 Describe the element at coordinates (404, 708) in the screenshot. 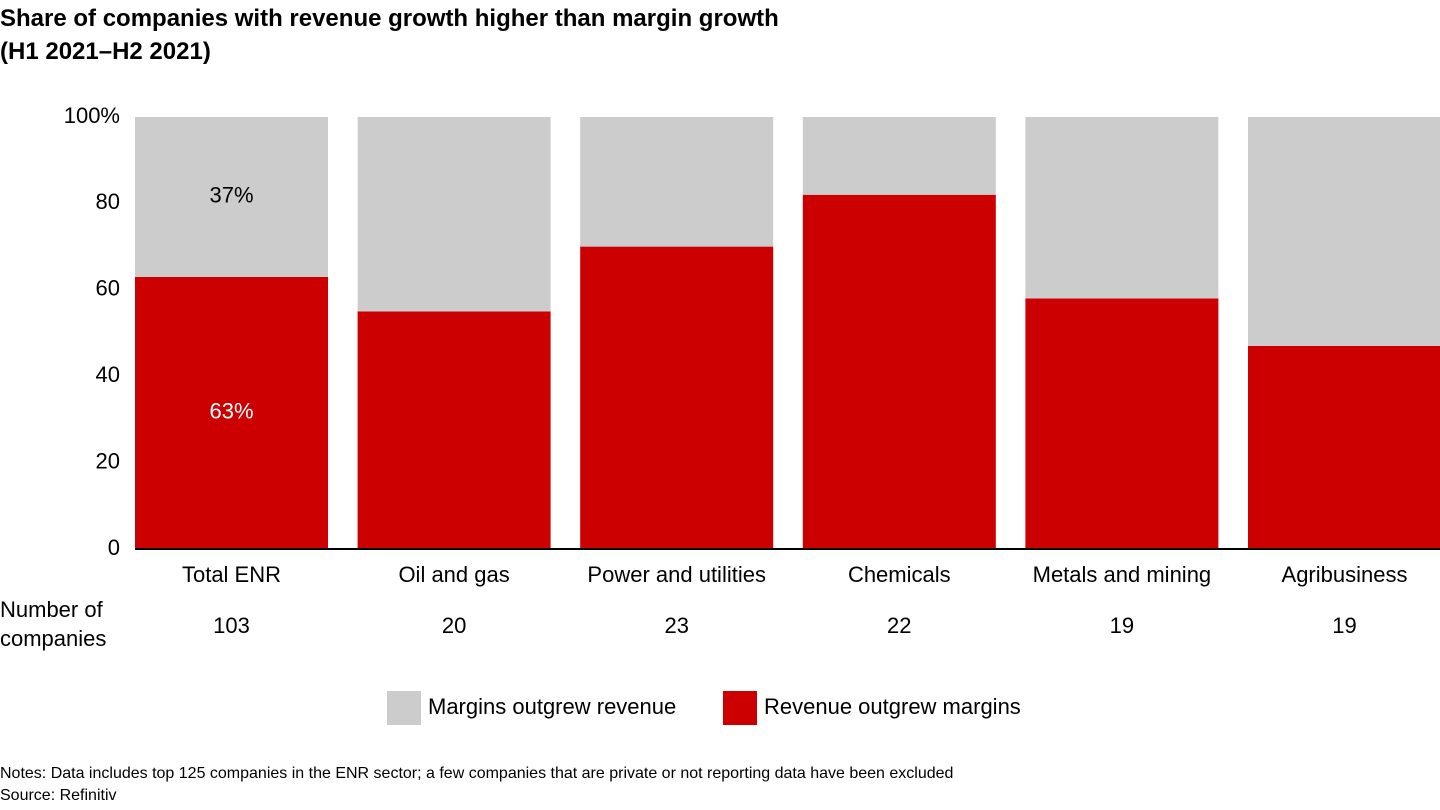

I see `legend-swatch-margins-outgrew-revenue` at that location.